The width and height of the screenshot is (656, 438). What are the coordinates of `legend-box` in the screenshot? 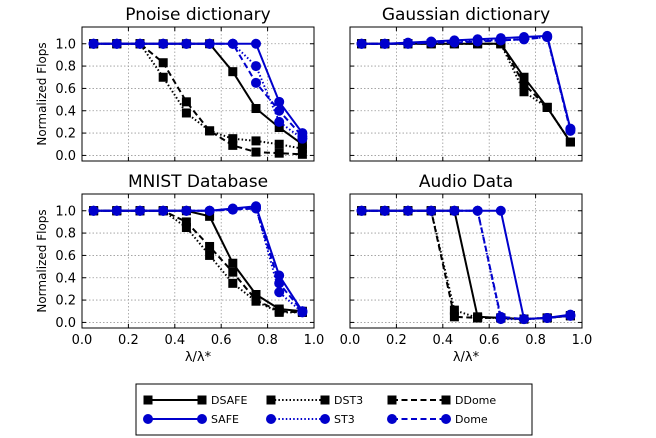 It's located at (334, 409).